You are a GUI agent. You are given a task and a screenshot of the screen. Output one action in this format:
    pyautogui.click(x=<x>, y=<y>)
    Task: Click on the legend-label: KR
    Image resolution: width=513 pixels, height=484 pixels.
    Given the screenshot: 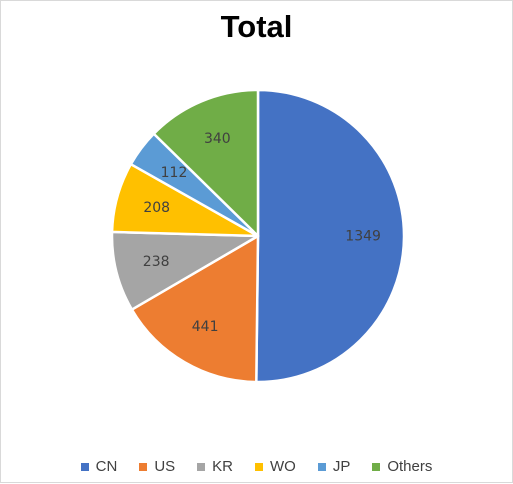 What is the action you would take?
    pyautogui.click(x=222, y=466)
    